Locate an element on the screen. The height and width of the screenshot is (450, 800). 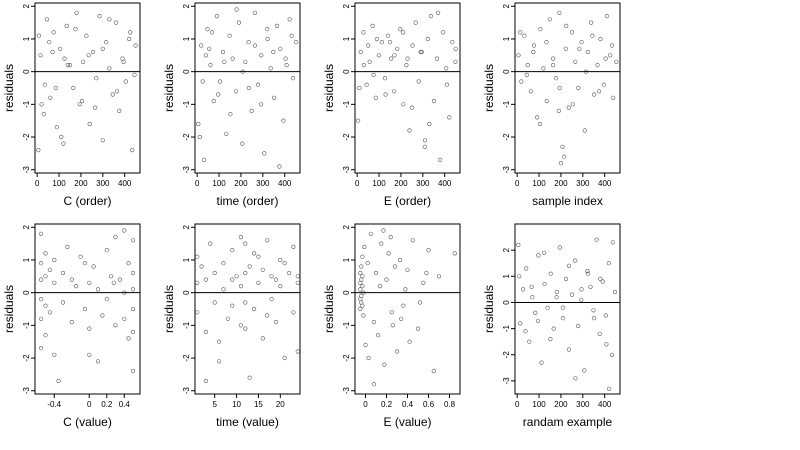
x-tick-label: 0.6 is located at coordinates (429, 404).